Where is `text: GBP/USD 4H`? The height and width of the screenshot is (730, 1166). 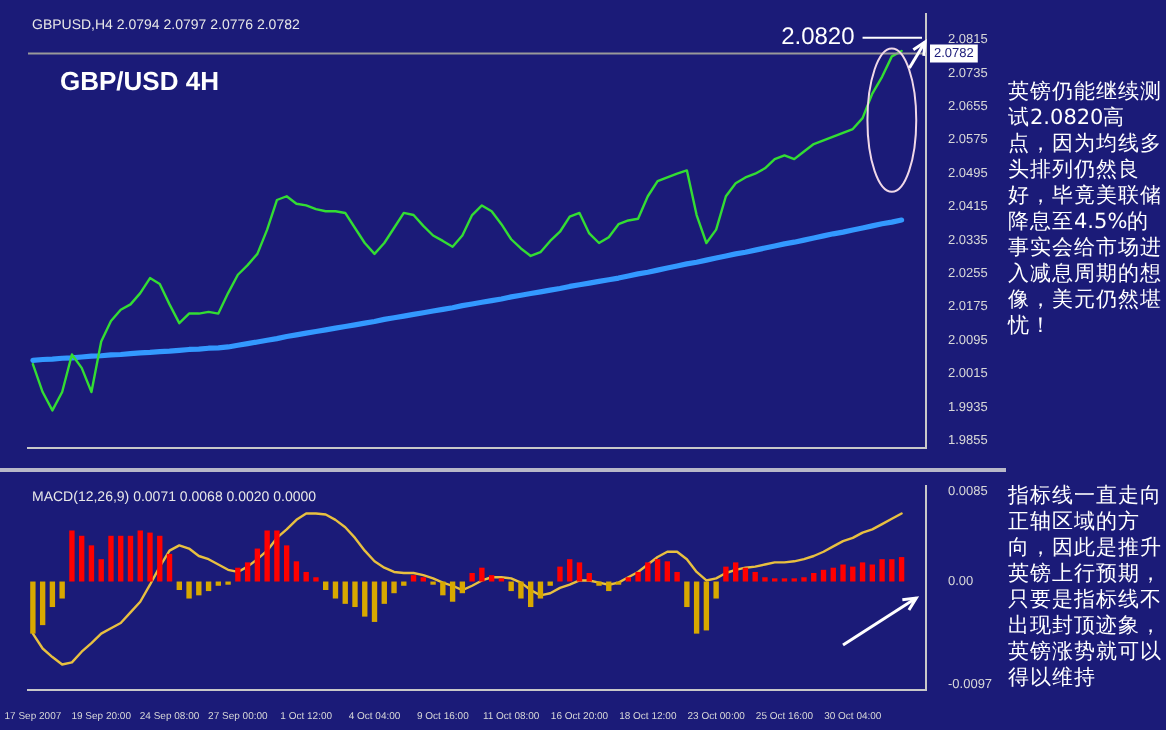 text: GBP/USD 4H is located at coordinates (139, 80).